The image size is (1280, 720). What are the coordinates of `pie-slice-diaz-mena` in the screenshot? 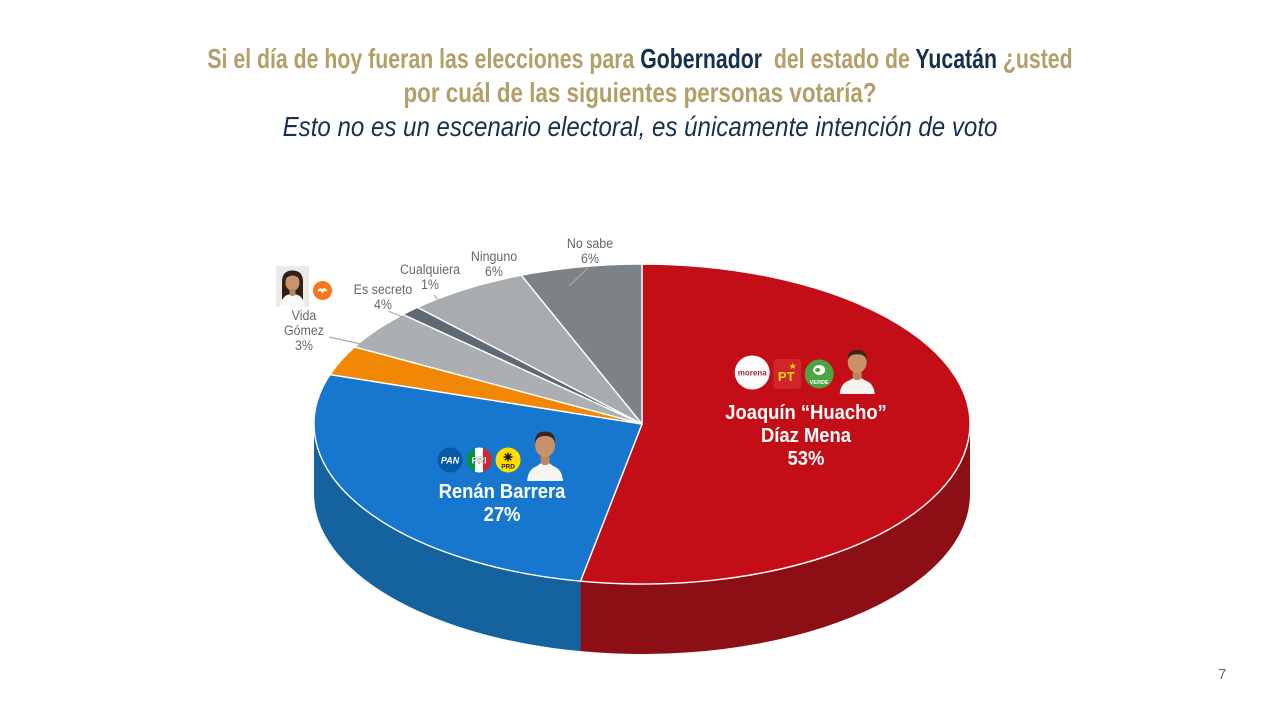 It's located at (775, 424).